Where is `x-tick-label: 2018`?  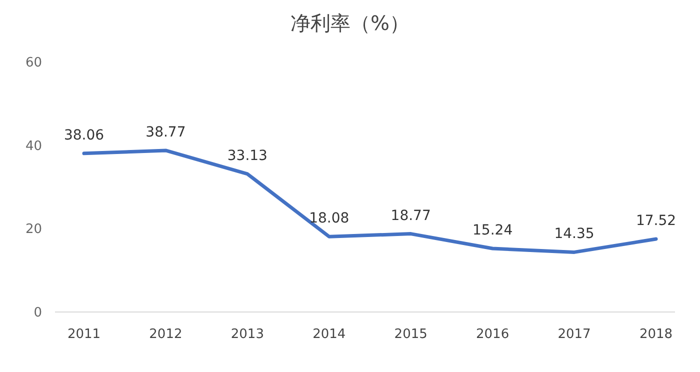
x-tick-label: 2018 is located at coordinates (656, 334).